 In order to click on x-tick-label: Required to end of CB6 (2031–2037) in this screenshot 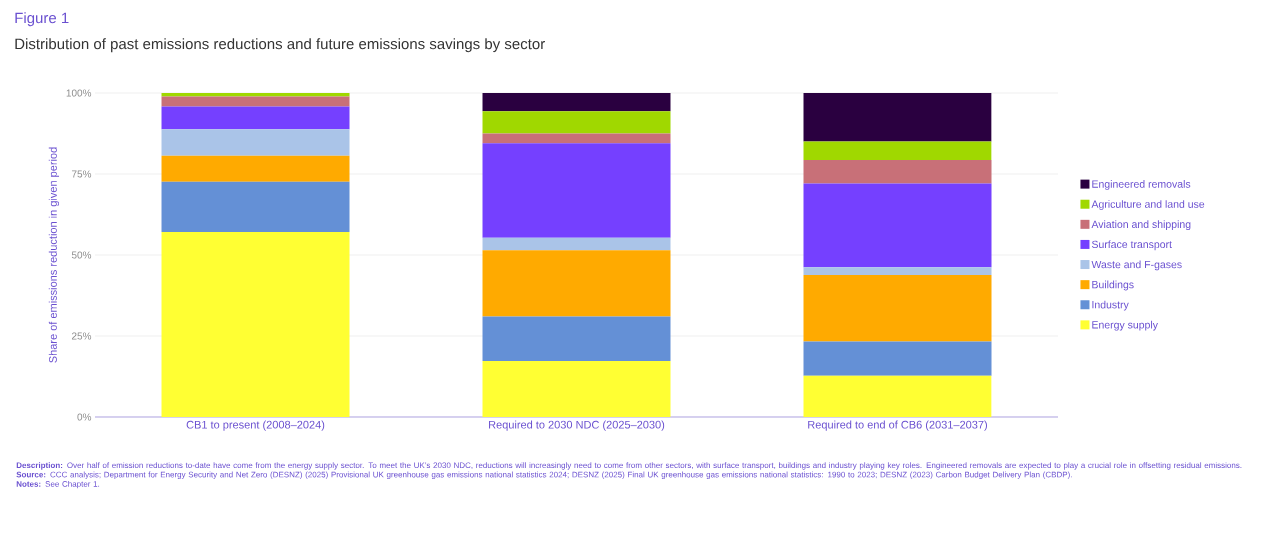, I will do `click(897, 425)`.